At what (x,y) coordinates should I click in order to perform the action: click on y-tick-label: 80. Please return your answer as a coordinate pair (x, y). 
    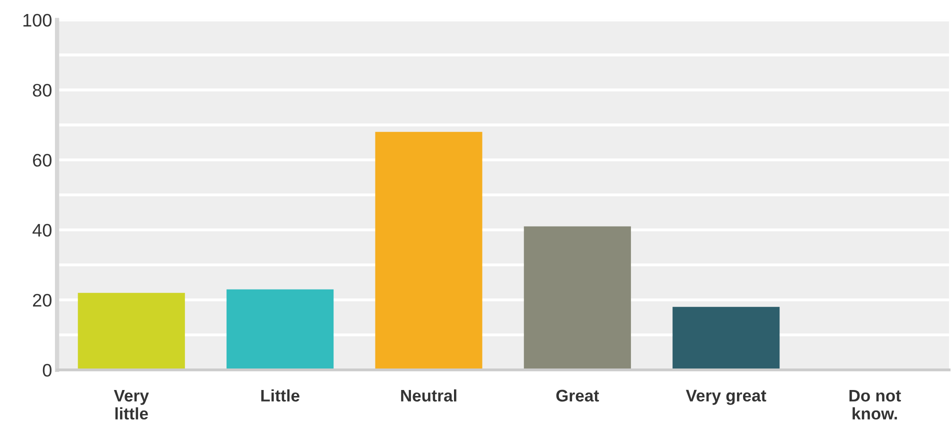
    Looking at the image, I should click on (42, 90).